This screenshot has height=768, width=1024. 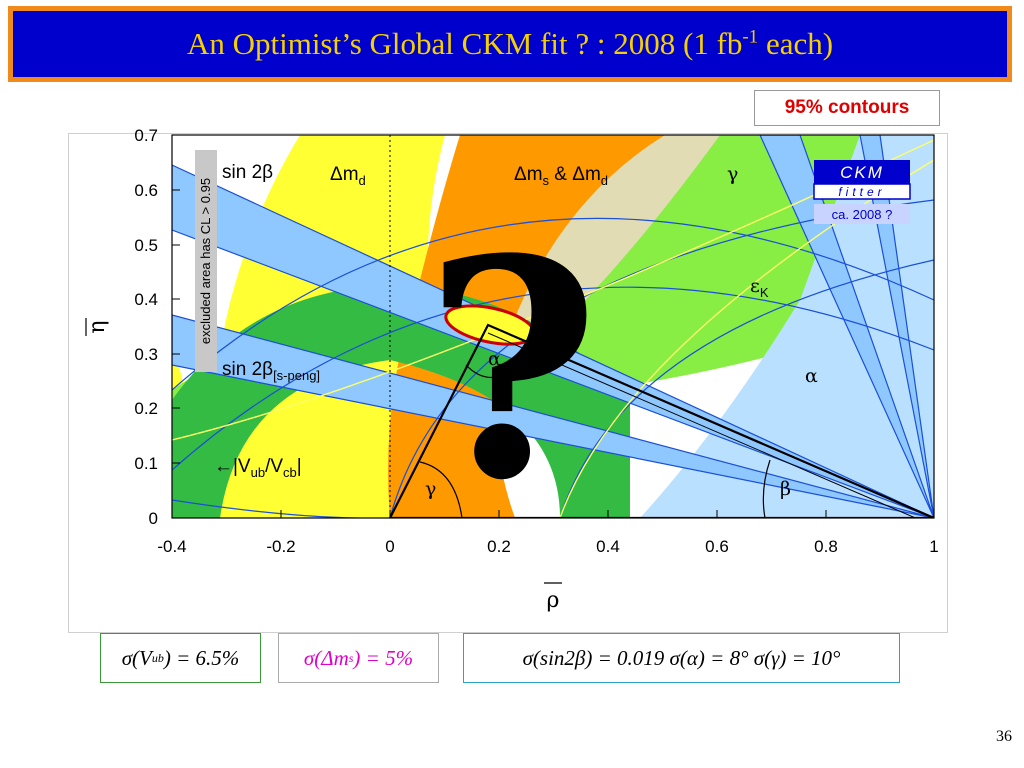 What do you see at coordinates (862, 172) in the screenshot?
I see `logo-ckm: CKM` at bounding box center [862, 172].